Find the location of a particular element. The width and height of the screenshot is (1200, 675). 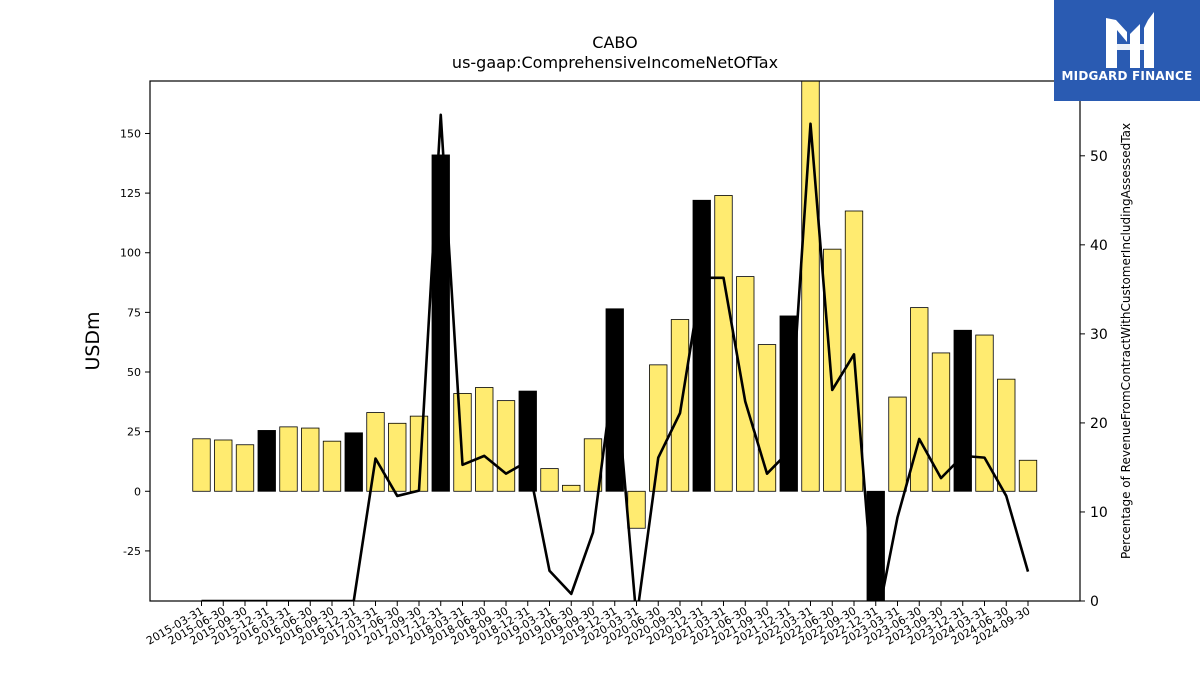

y2-tick-label: 20 is located at coordinates (1099, 424).